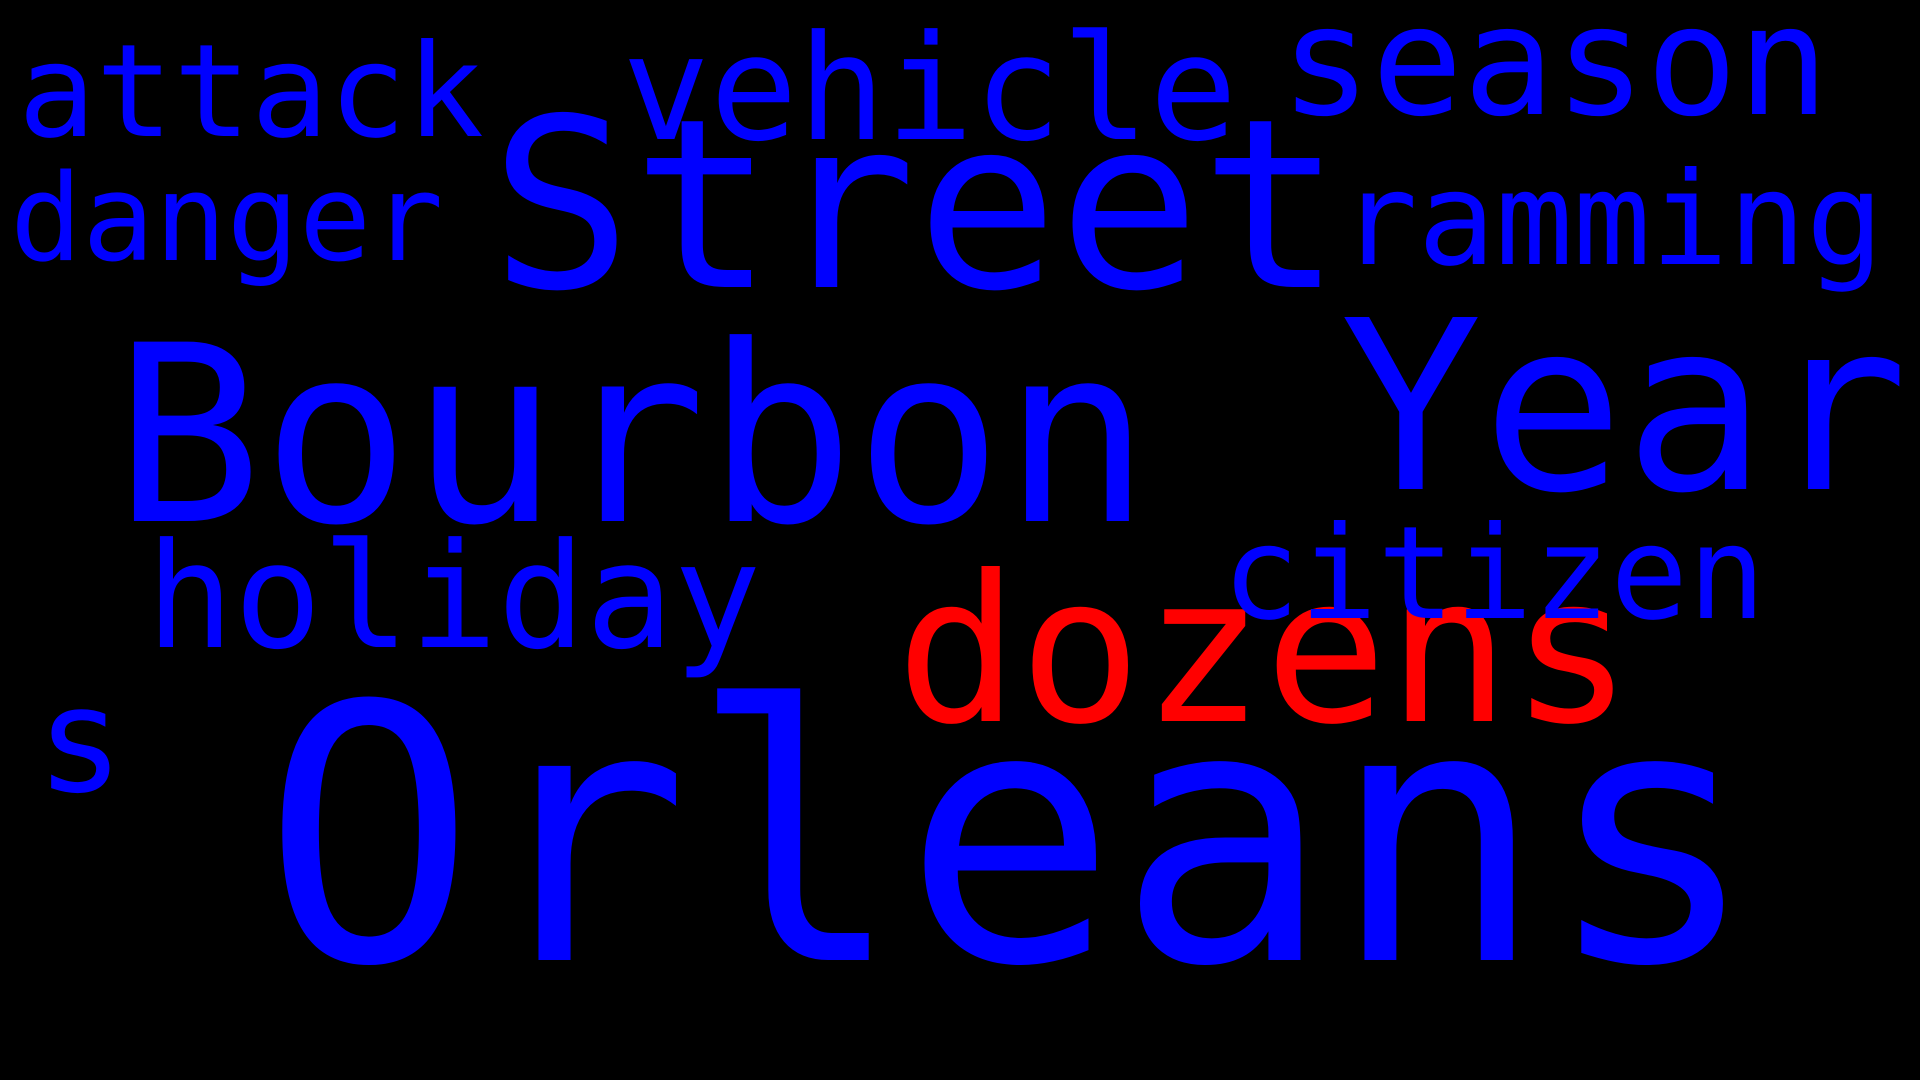  Describe the element at coordinates (1264, 651) in the screenshot. I see `word-dozens: dozens` at that location.